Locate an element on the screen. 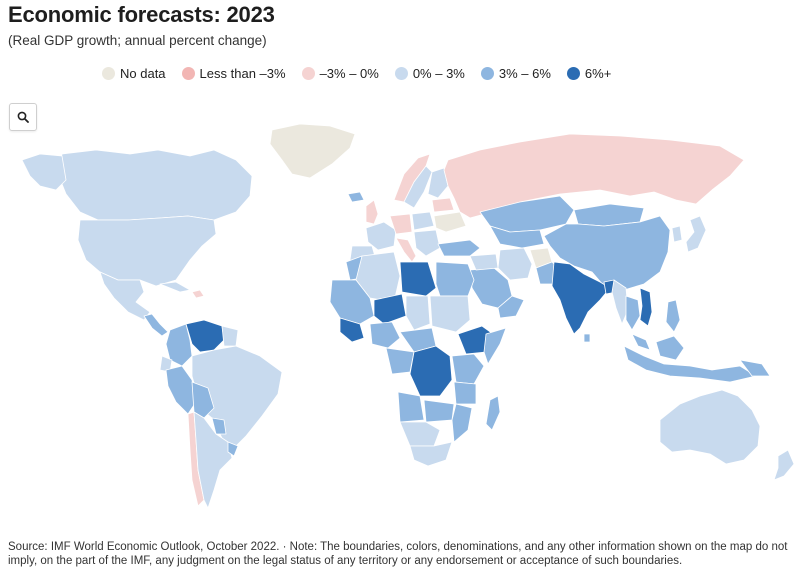  country-sudan is located at coordinates (450, 314).